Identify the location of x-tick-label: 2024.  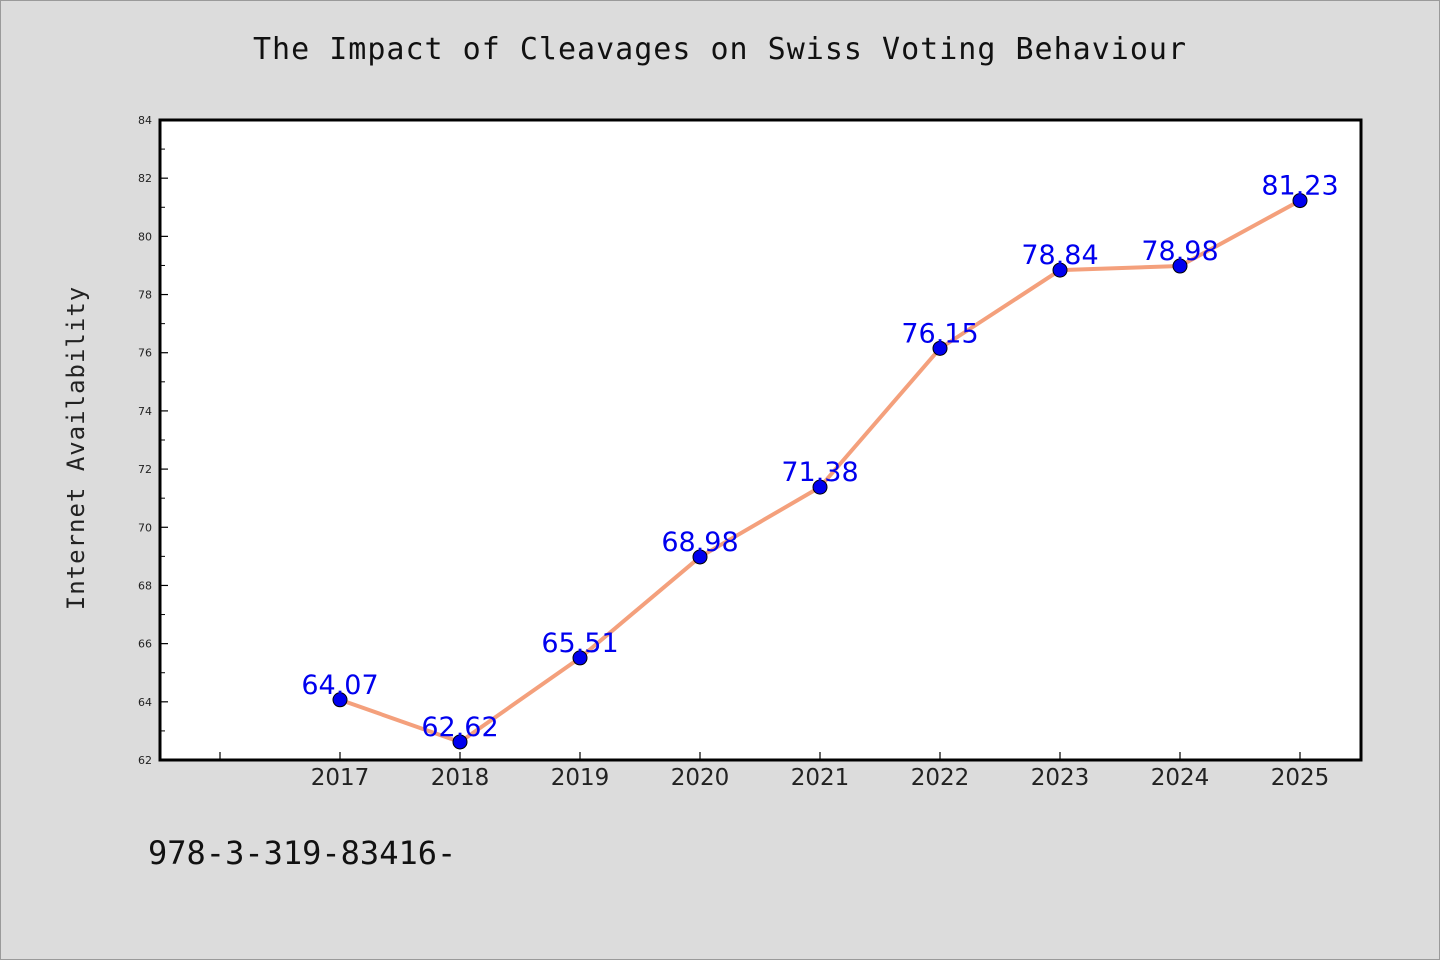
(1180, 778).